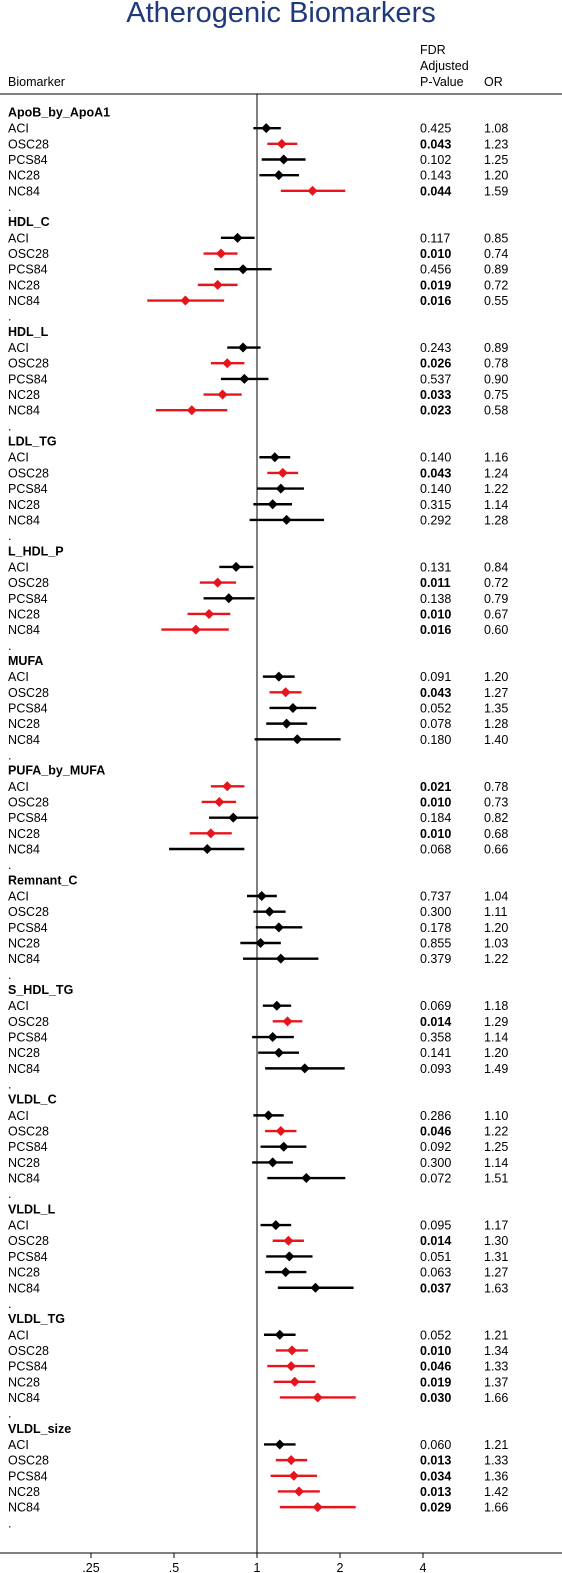  What do you see at coordinates (435, 379) in the screenshot?
I see `p-value: 0.537` at bounding box center [435, 379].